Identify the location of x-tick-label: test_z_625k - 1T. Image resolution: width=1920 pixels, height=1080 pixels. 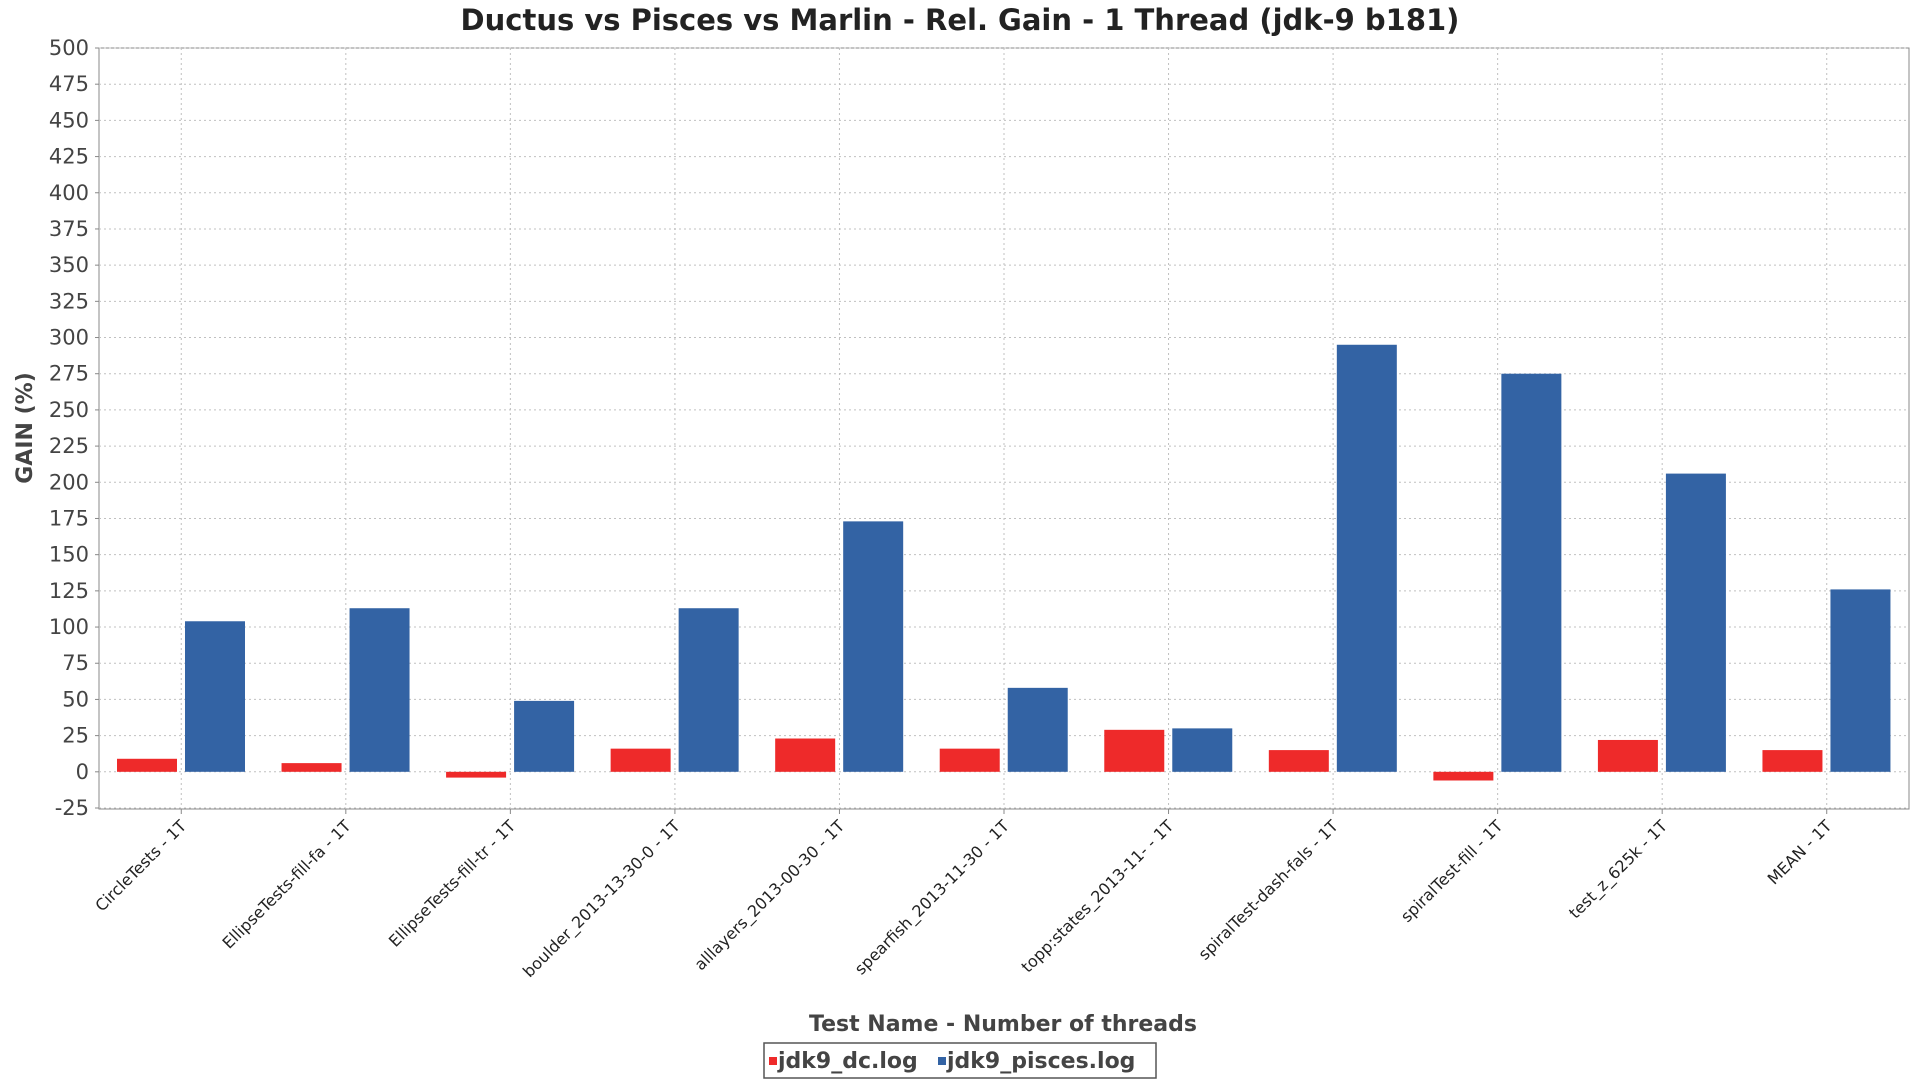
(1618, 869).